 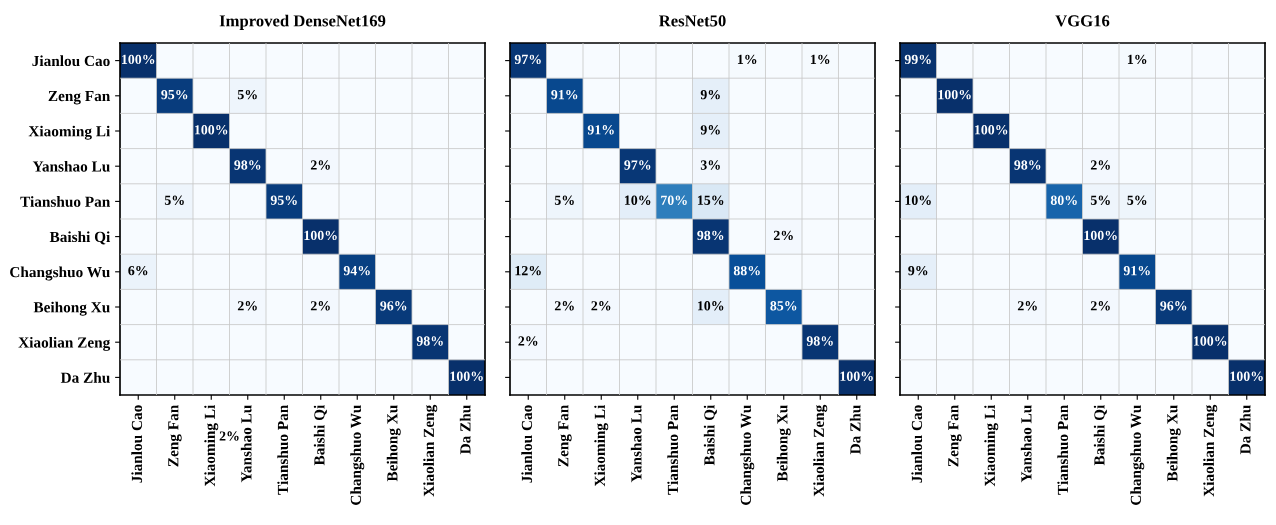 What do you see at coordinates (1082, 21) in the screenshot?
I see `chart-title: VGG16` at bounding box center [1082, 21].